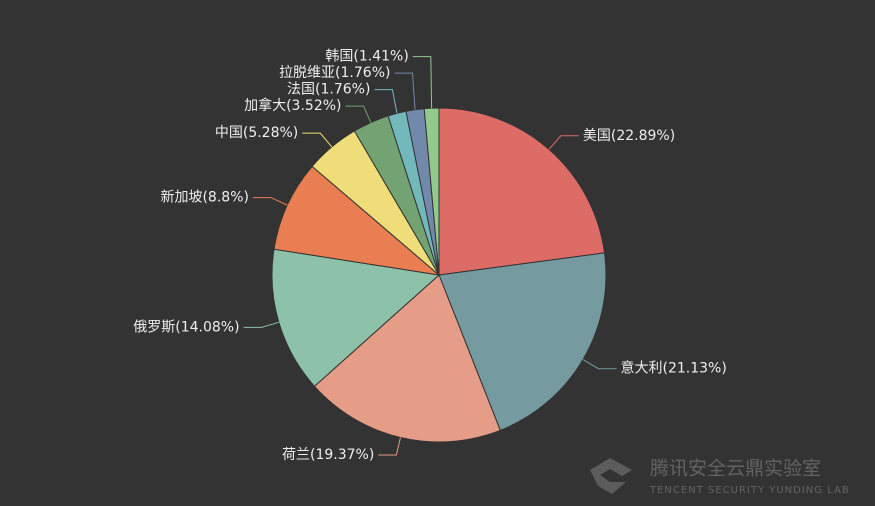  Describe the element at coordinates (334, 73) in the screenshot. I see `slice-label: 拉脱维亚(1.76%)` at that location.